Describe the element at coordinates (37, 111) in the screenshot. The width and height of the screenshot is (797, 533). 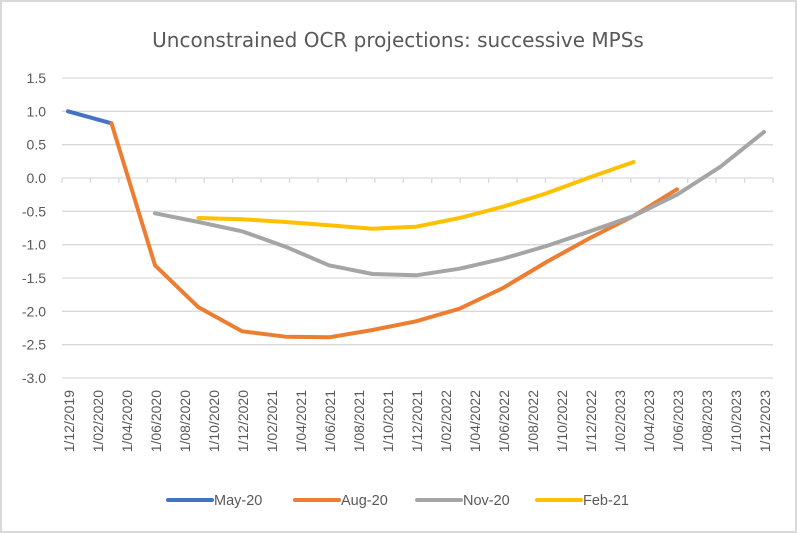
I see `y-tick-label: 1.0` at that location.